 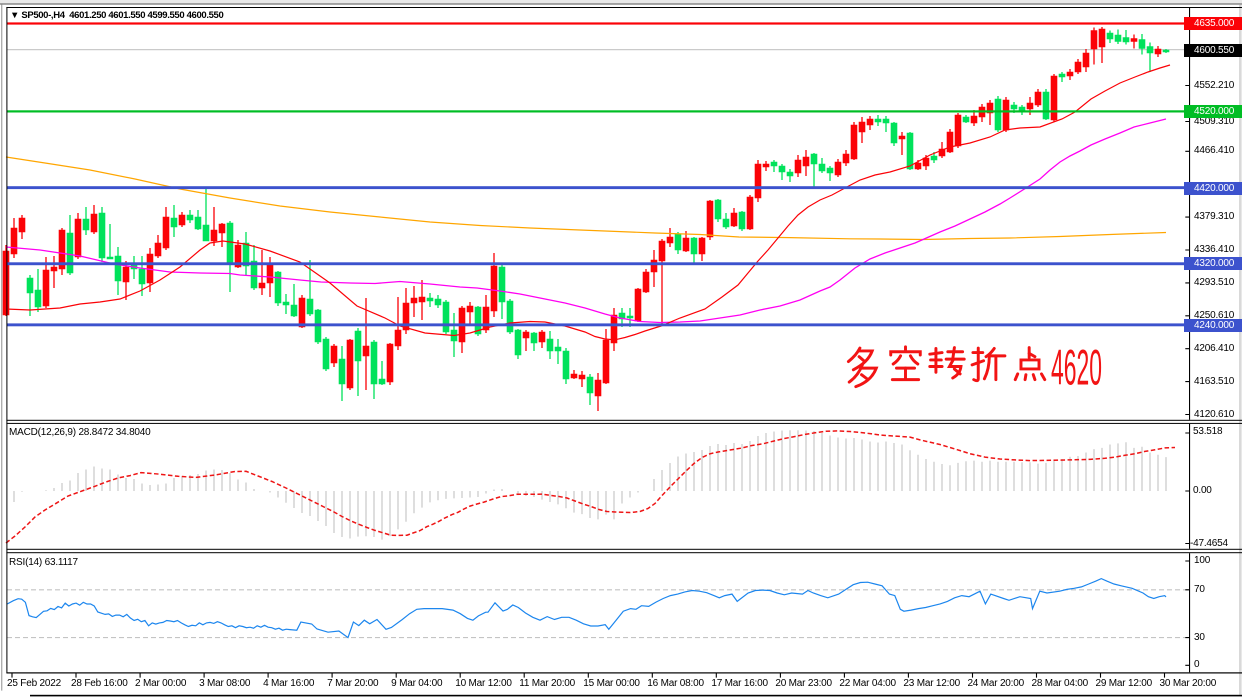 I want to click on svg-text: 4620, so click(x=1076, y=368).